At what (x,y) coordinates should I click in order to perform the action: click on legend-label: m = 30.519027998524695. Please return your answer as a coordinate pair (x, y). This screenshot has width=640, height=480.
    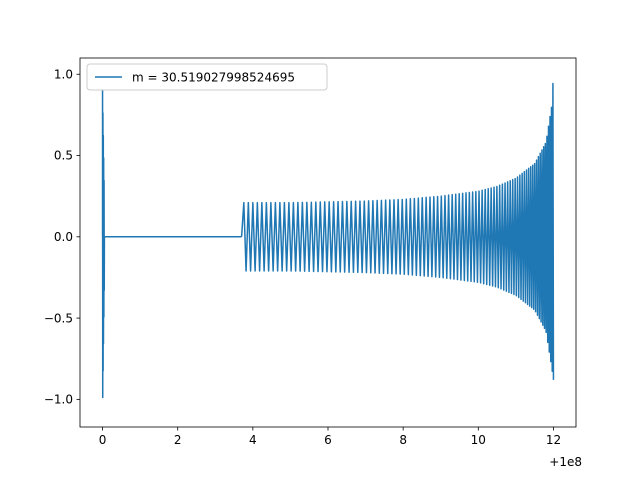
    Looking at the image, I should click on (213, 78).